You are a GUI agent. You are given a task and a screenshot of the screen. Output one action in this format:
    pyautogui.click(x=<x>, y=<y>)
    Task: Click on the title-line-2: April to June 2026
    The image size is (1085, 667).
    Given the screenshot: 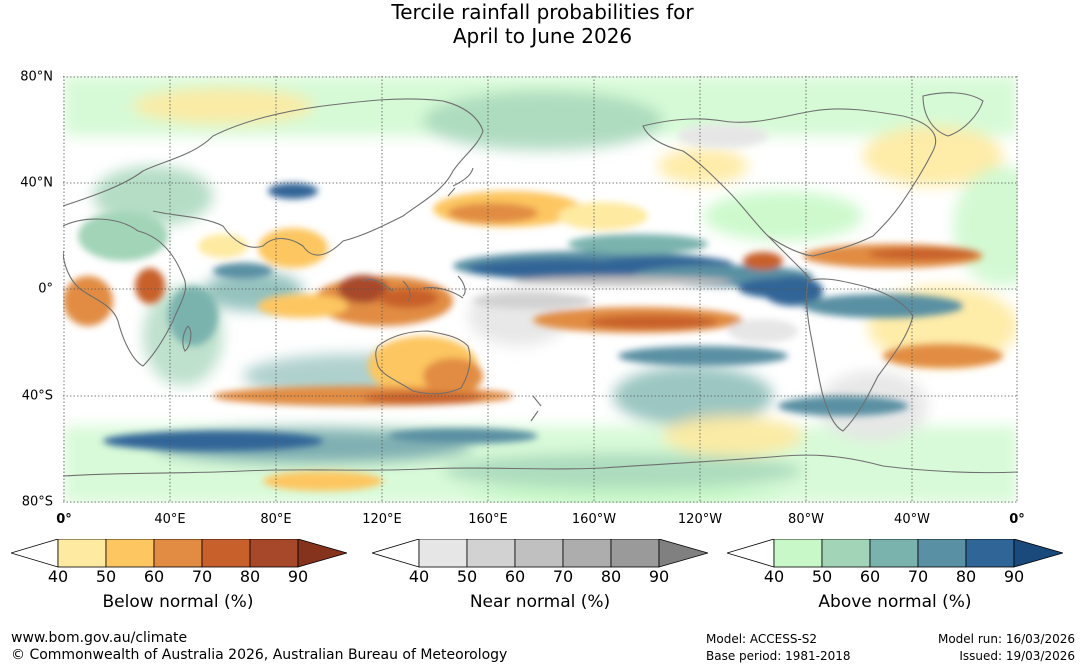 What is the action you would take?
    pyautogui.click(x=542, y=36)
    